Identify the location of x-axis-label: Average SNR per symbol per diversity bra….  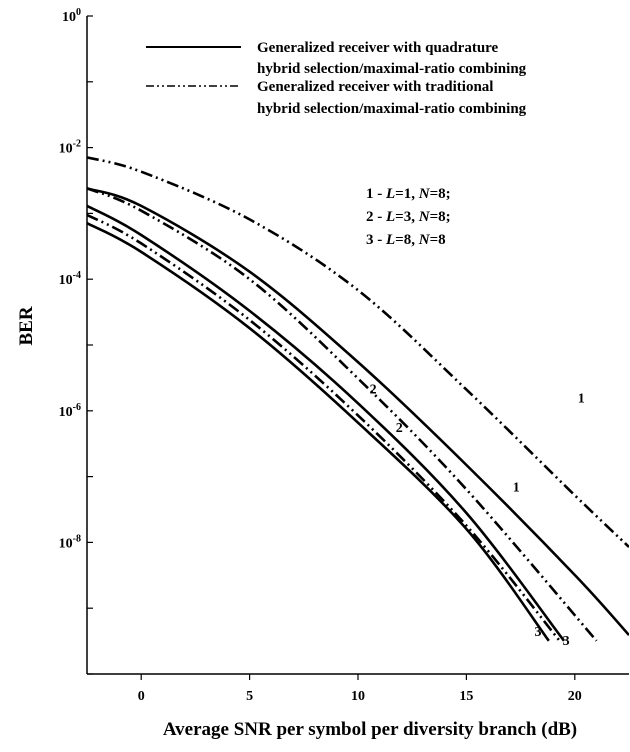
(370, 729).